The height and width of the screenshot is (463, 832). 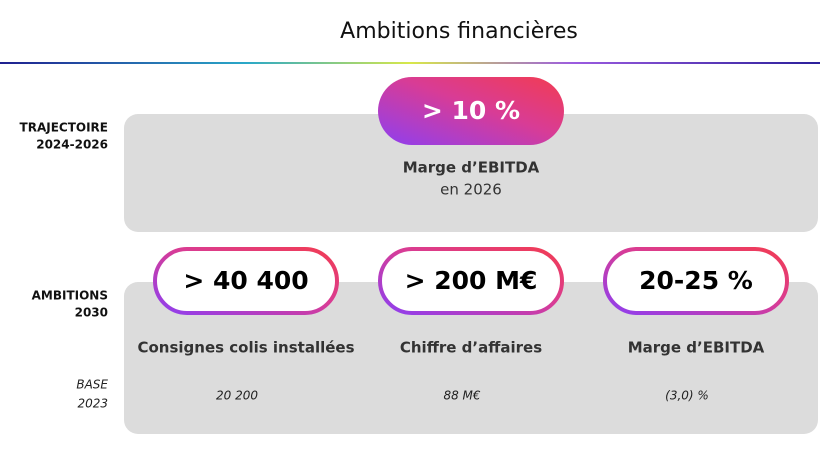 What do you see at coordinates (91, 313) in the screenshot?
I see `row-label: 2030` at bounding box center [91, 313].